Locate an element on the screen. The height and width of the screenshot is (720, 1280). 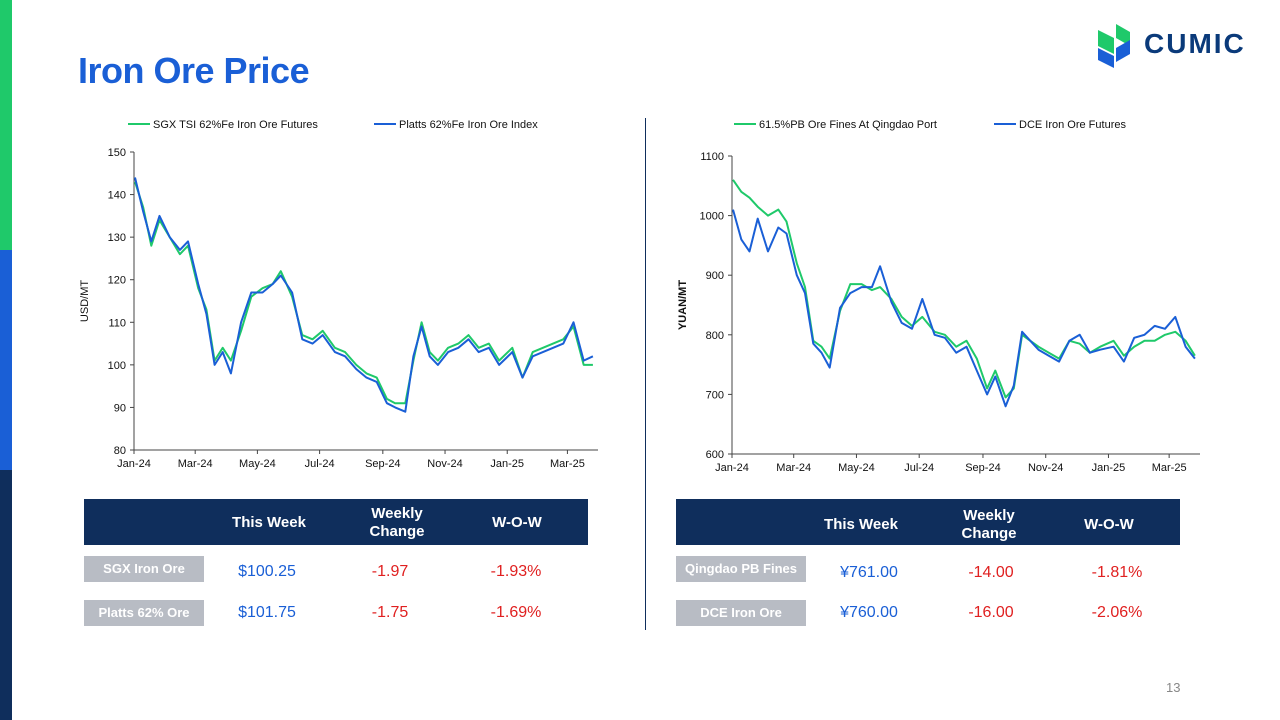
row-label: SGX Iron Ore is located at coordinates (144, 569).